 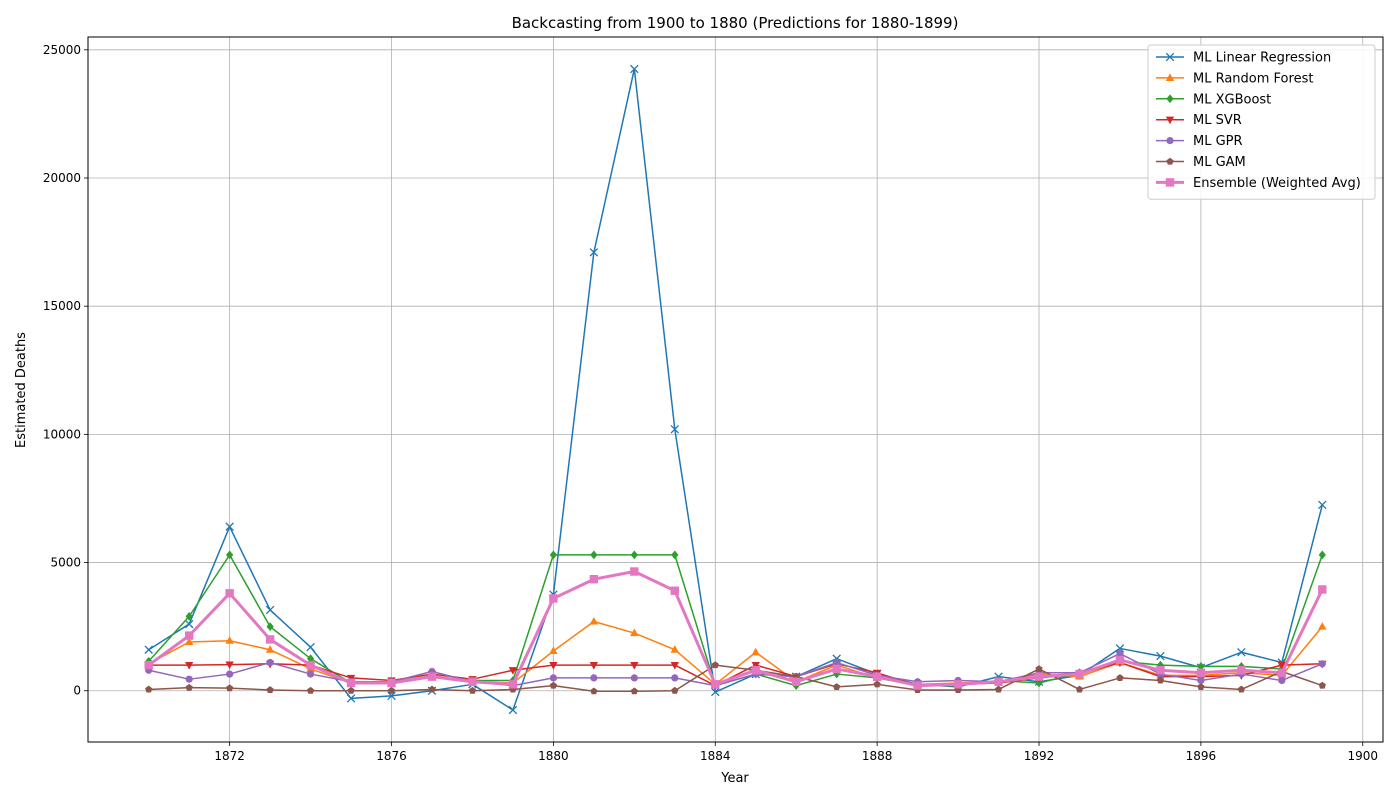 What do you see at coordinates (877, 756) in the screenshot?
I see `x-tick-label: 1888` at bounding box center [877, 756].